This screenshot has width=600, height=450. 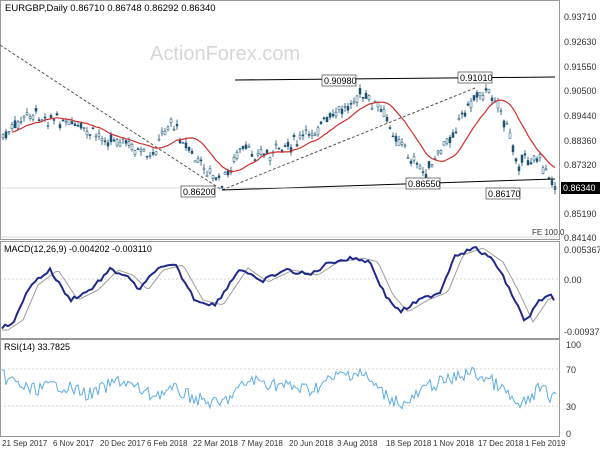 What do you see at coordinates (580, 91) in the screenshot?
I see `price-tick: 0.90500` at bounding box center [580, 91].